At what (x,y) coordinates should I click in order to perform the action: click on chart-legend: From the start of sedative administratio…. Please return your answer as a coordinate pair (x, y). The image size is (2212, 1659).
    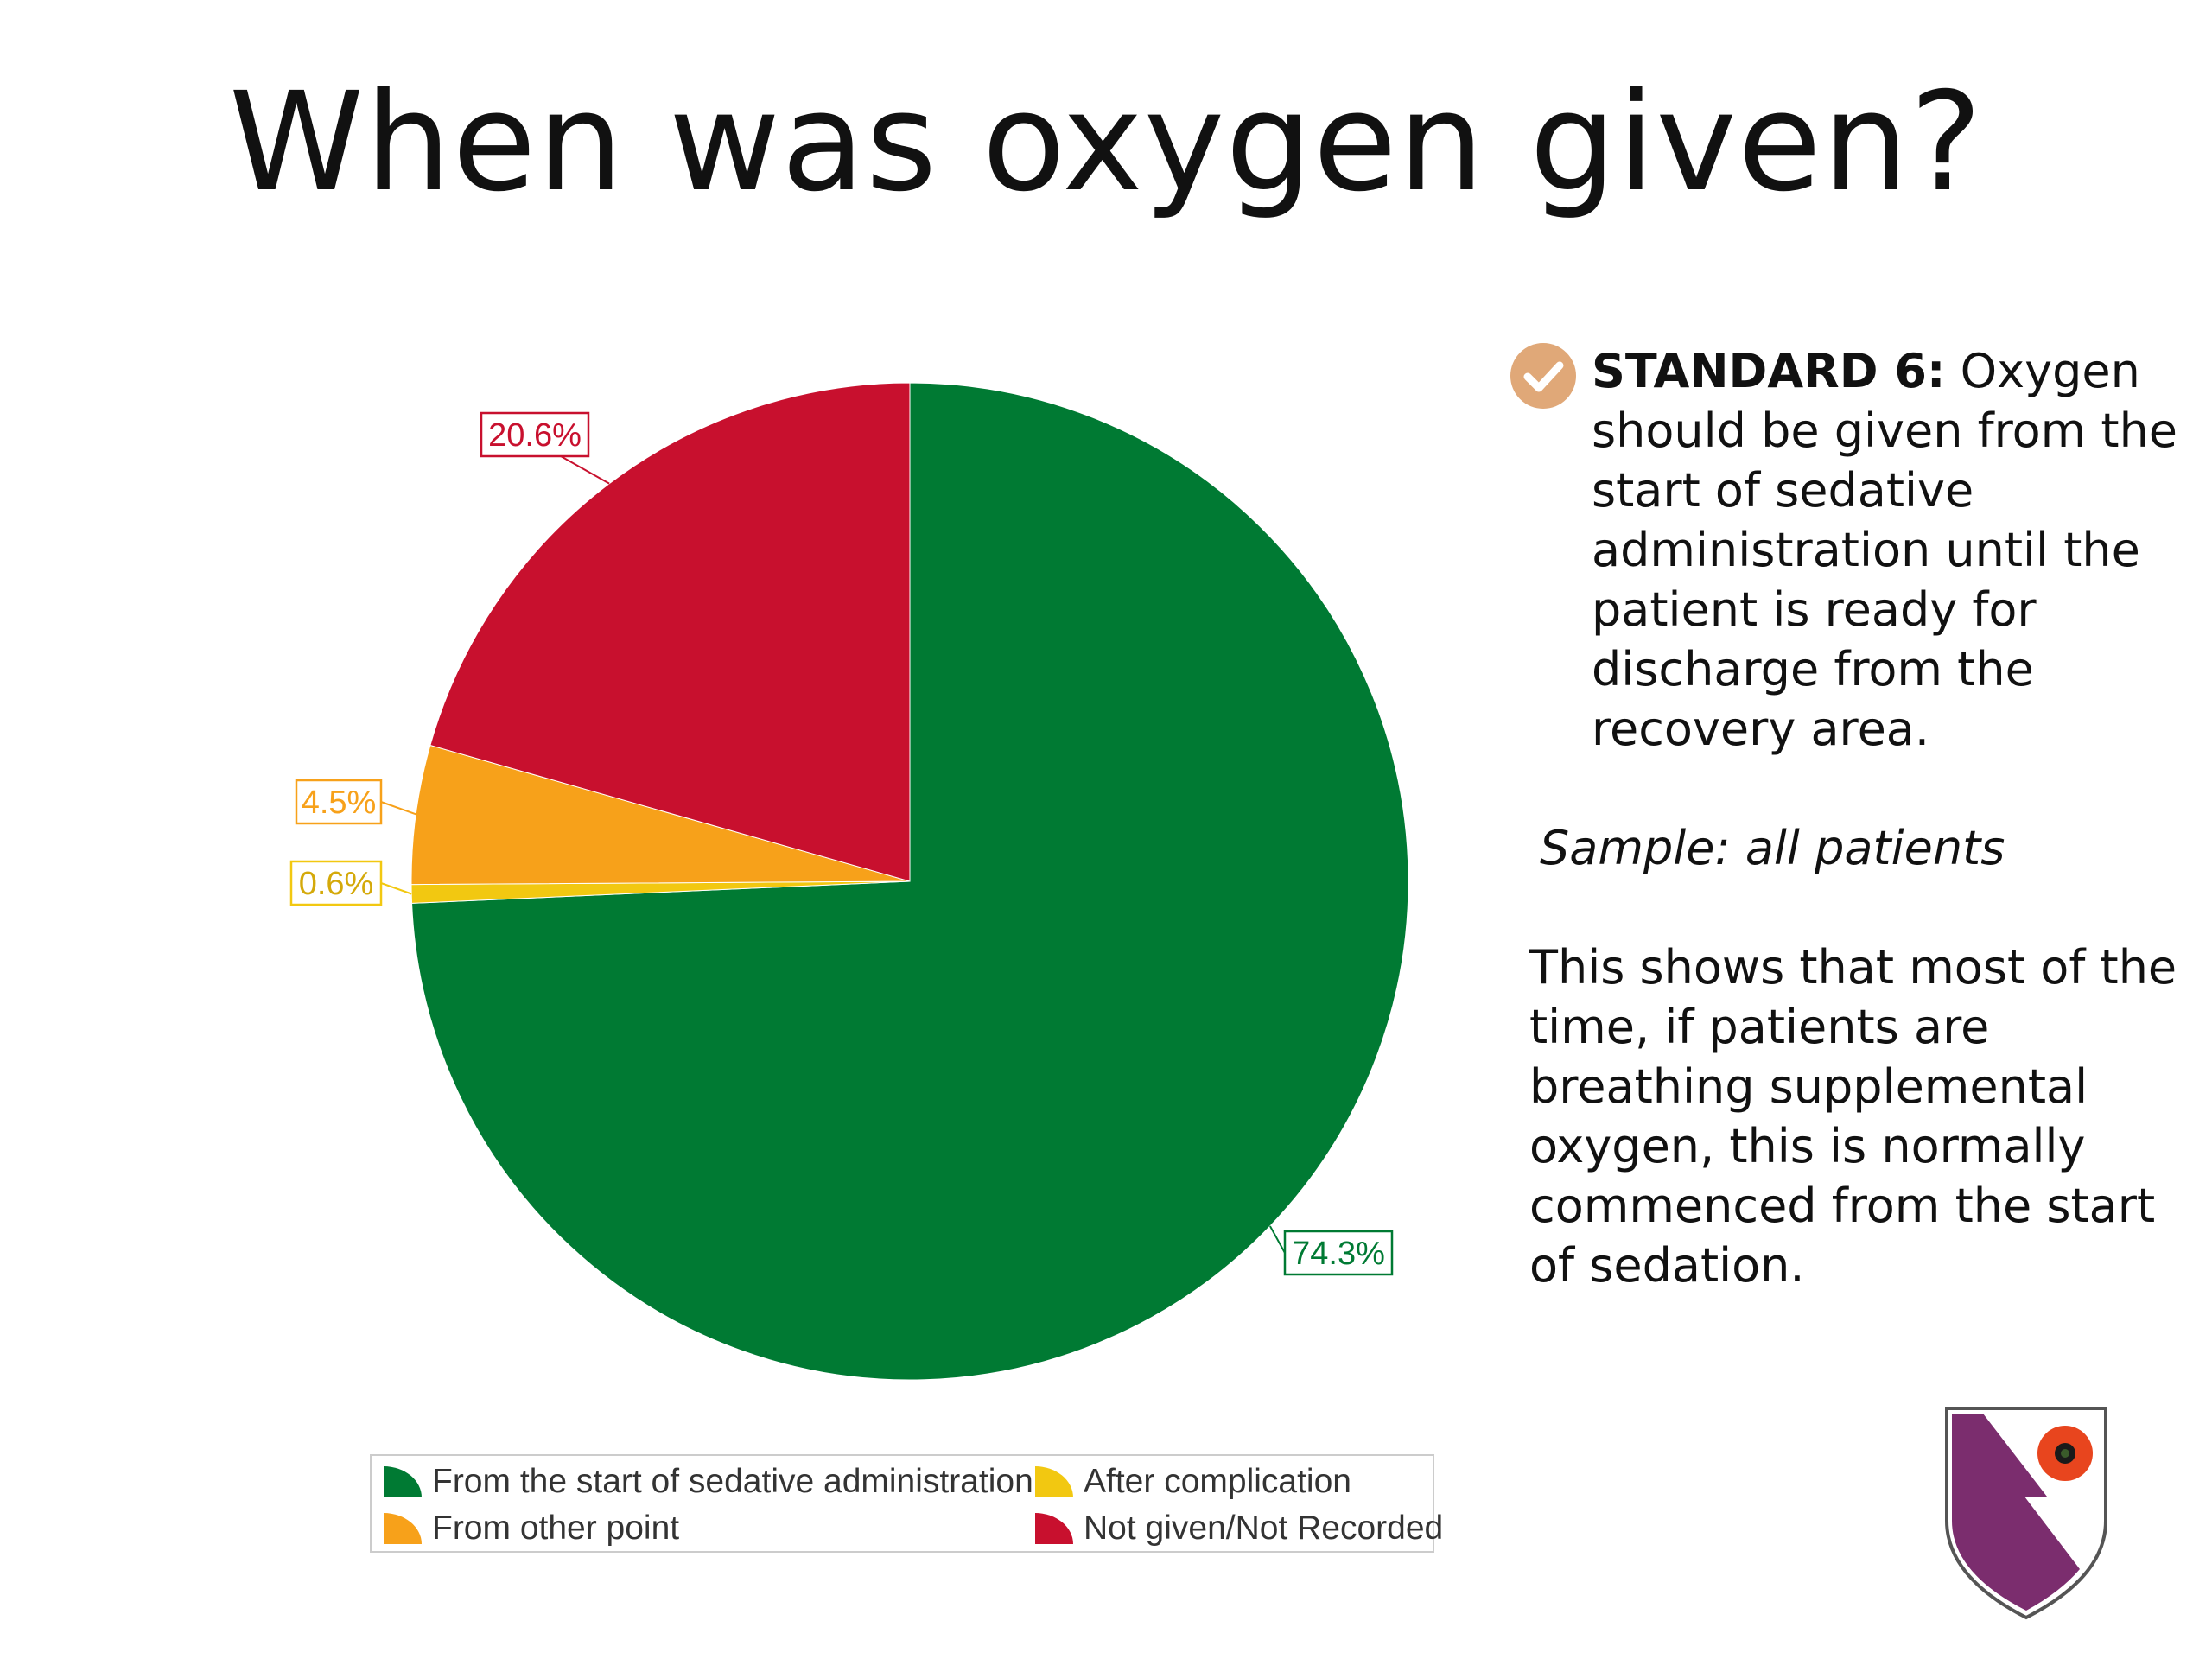
    Looking at the image, I should click on (906, 1503).